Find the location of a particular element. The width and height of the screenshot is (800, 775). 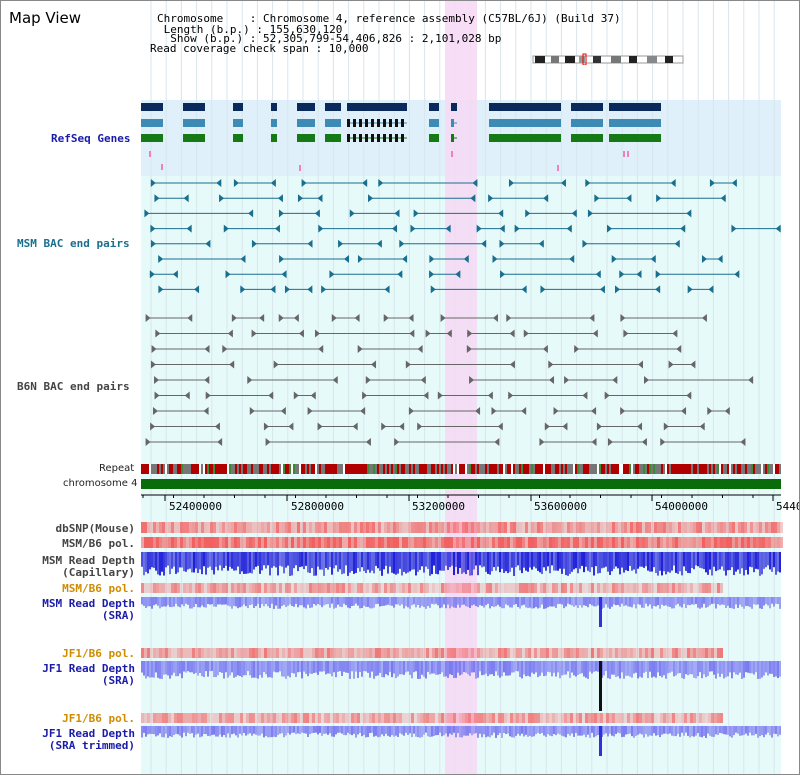

msm-bac-end-pairs-label: MSM BAC end pairs is located at coordinates (73, 243).